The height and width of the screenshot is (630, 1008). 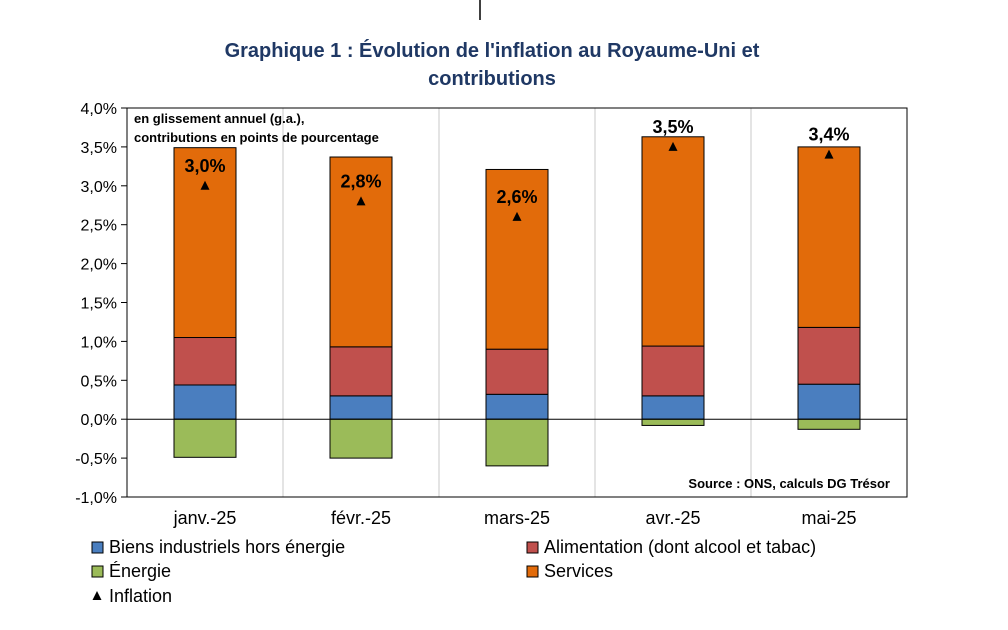 I want to click on inflation-data-label: 2,8%, so click(x=360, y=181).